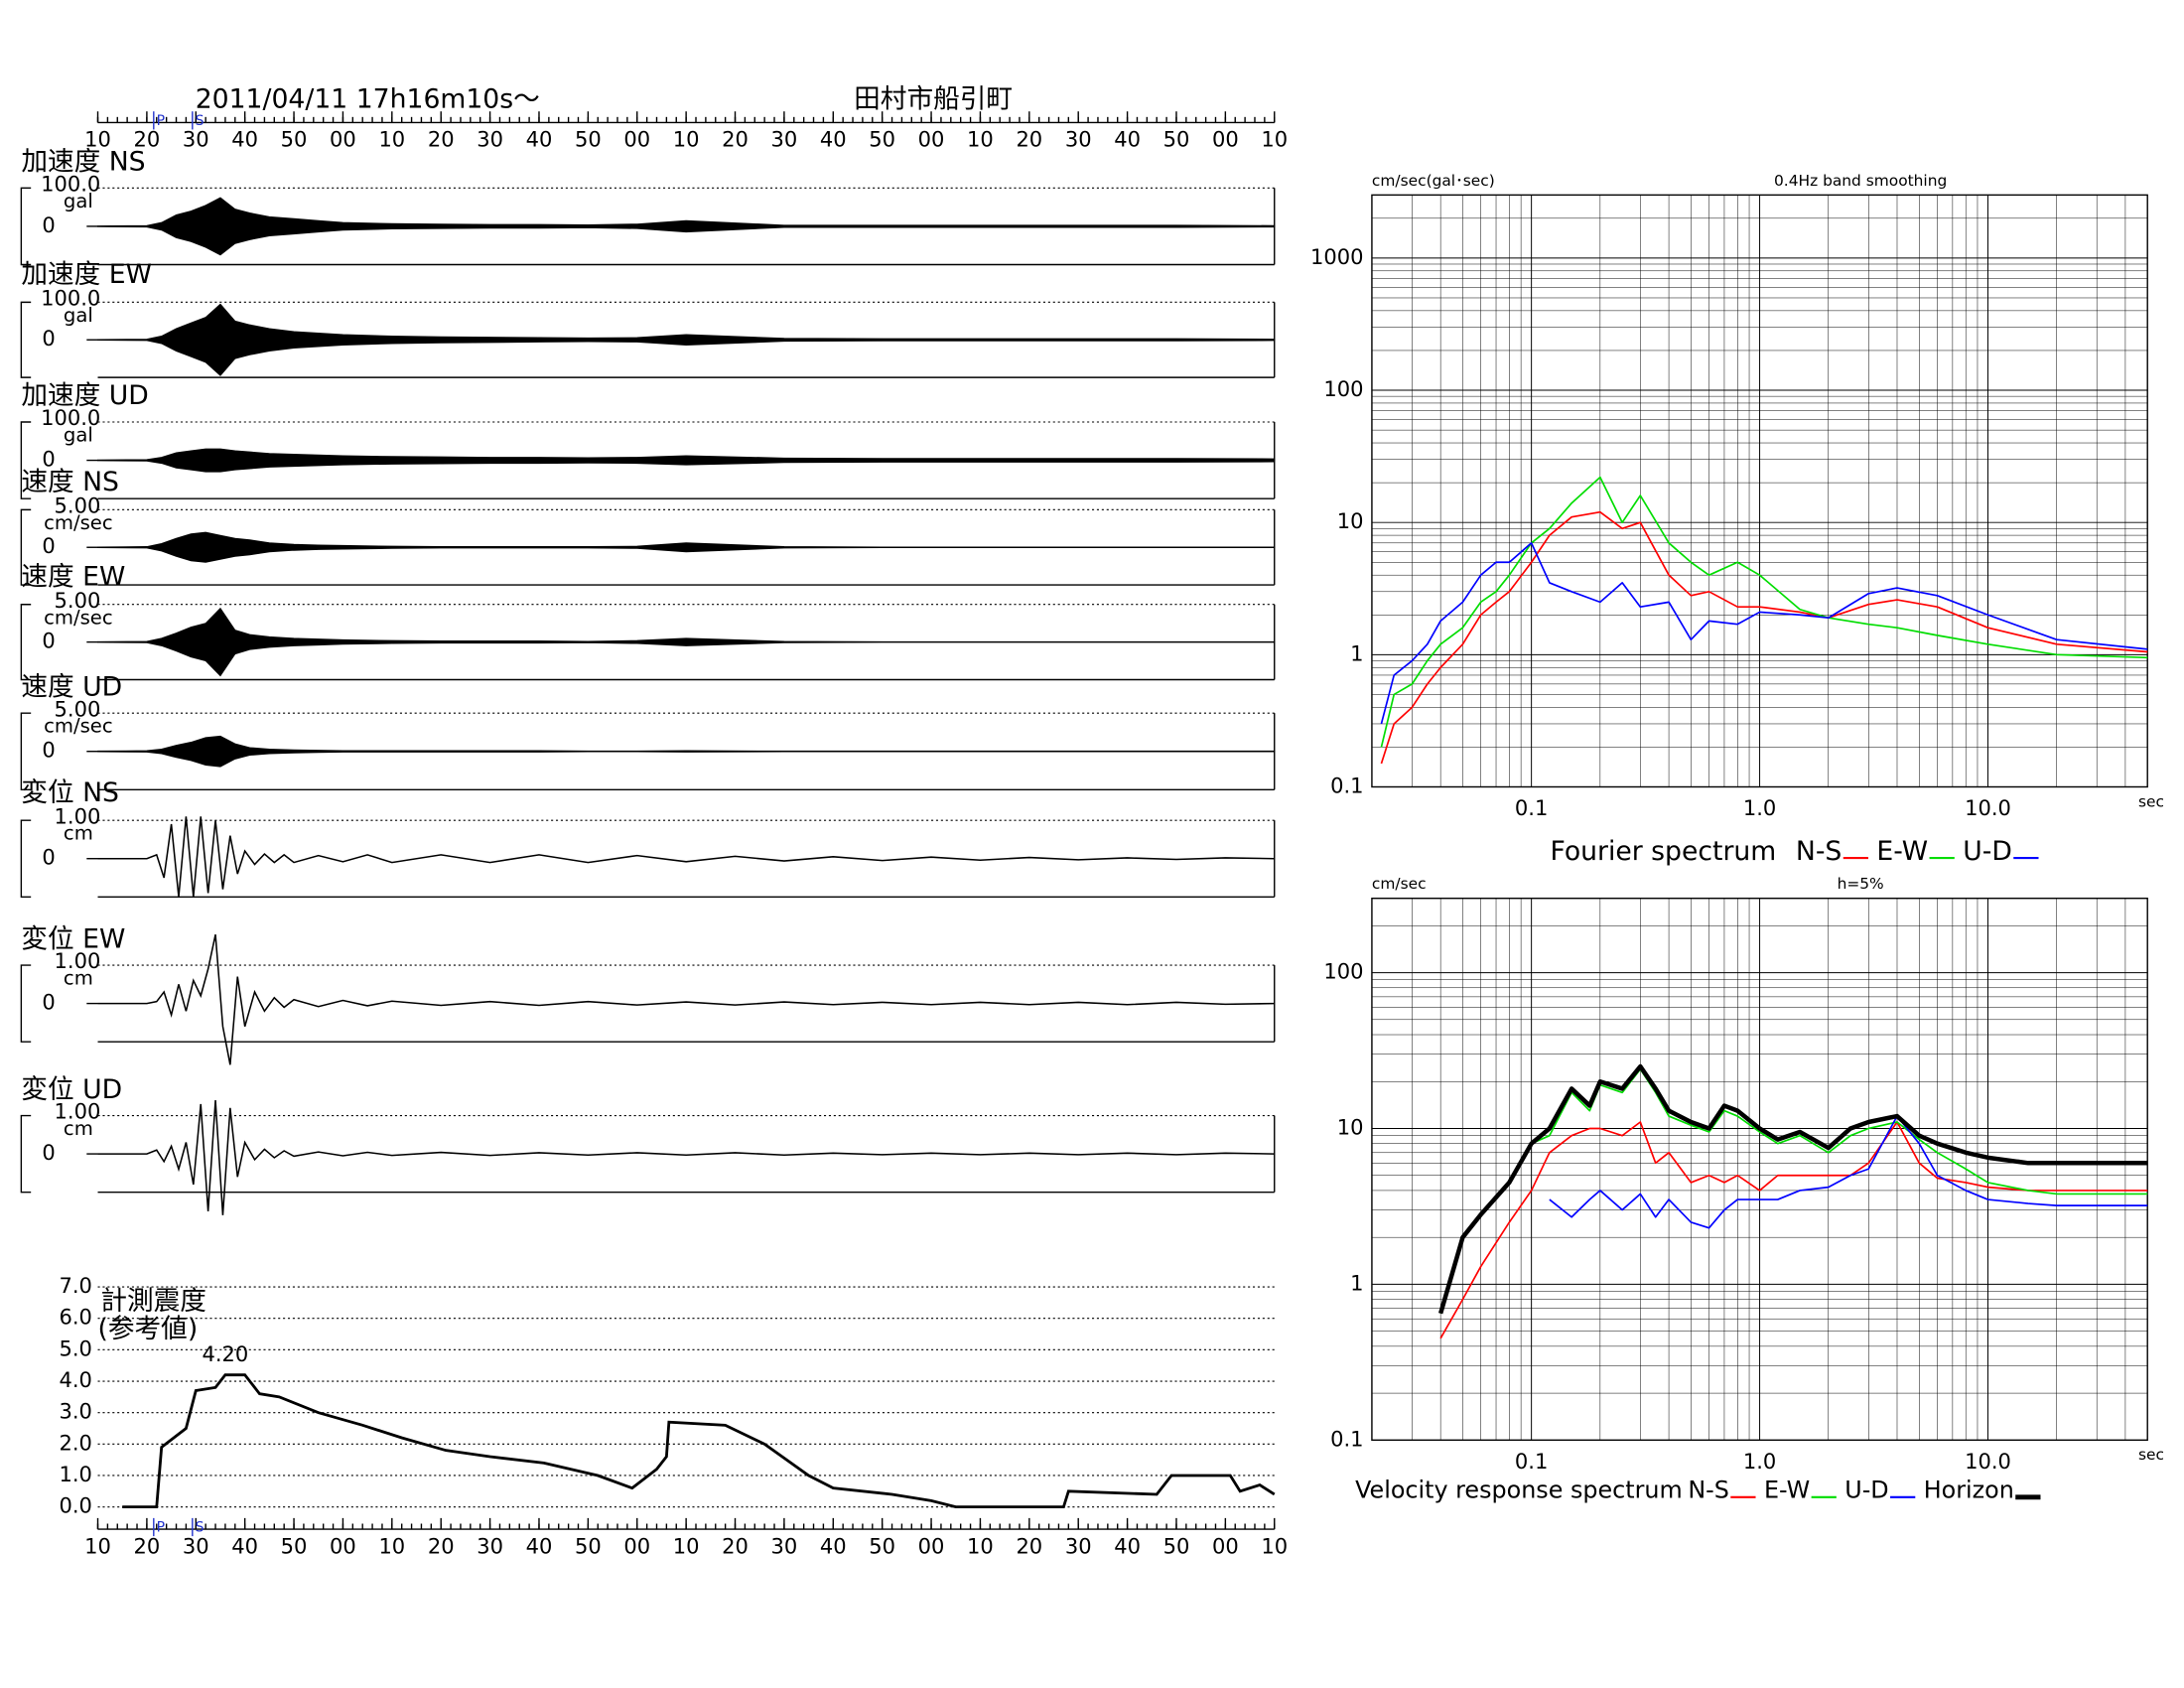  I want to click on panel-title: 変位 NS, so click(70, 792).